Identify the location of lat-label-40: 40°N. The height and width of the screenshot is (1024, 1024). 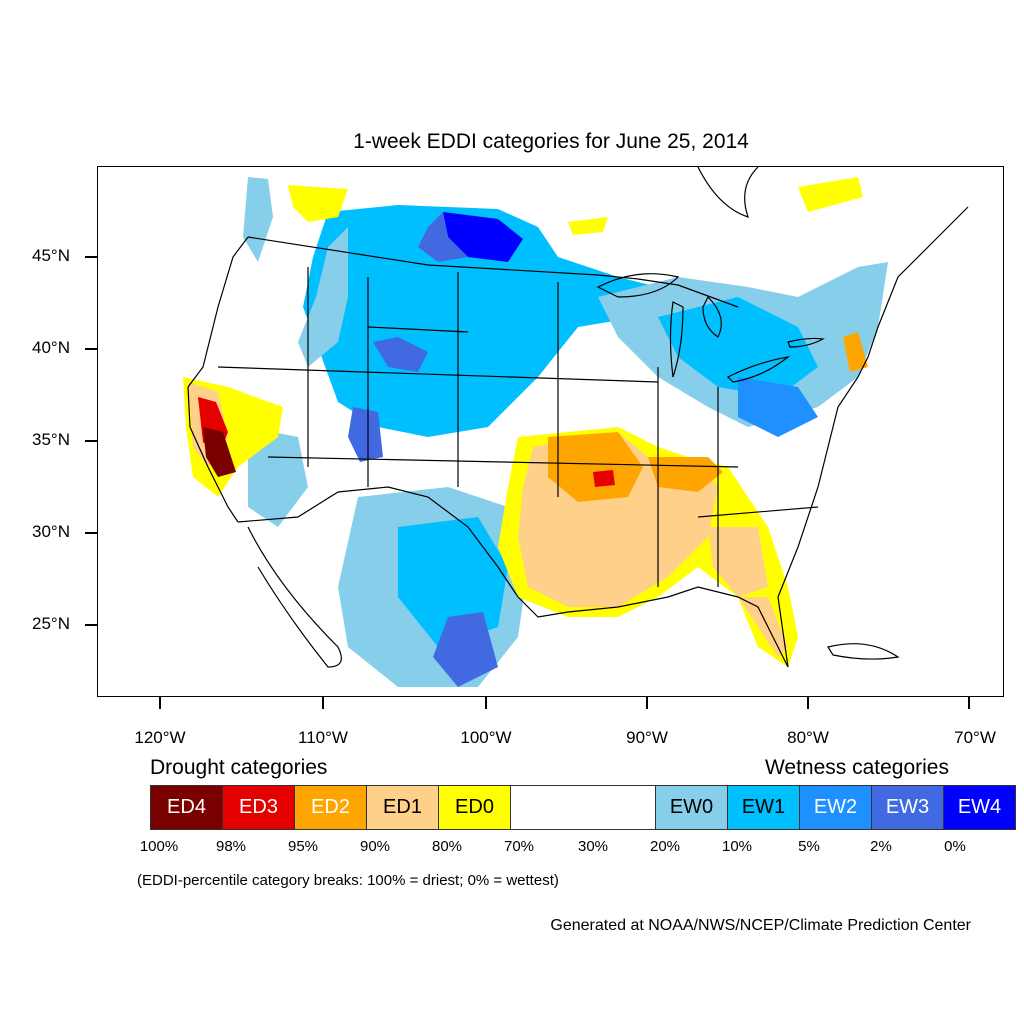
(51, 347).